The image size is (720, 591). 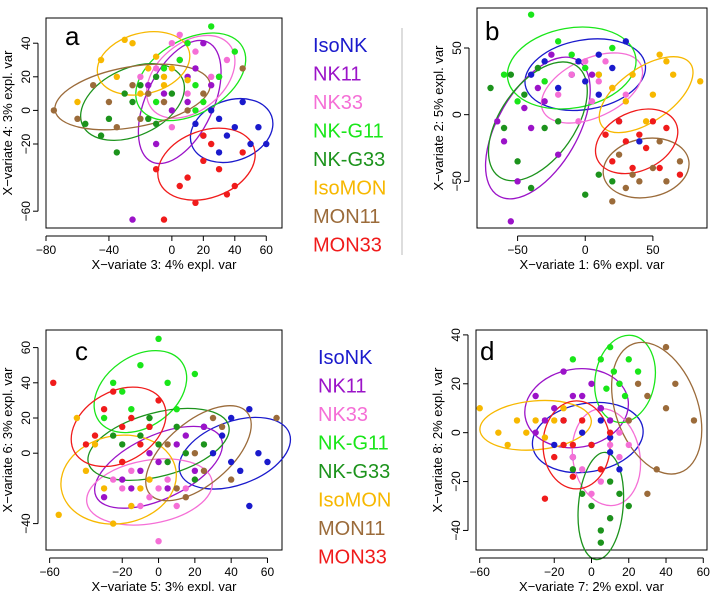 What do you see at coordinates (26, 348) in the screenshot?
I see `y-tick-label: 60` at bounding box center [26, 348].